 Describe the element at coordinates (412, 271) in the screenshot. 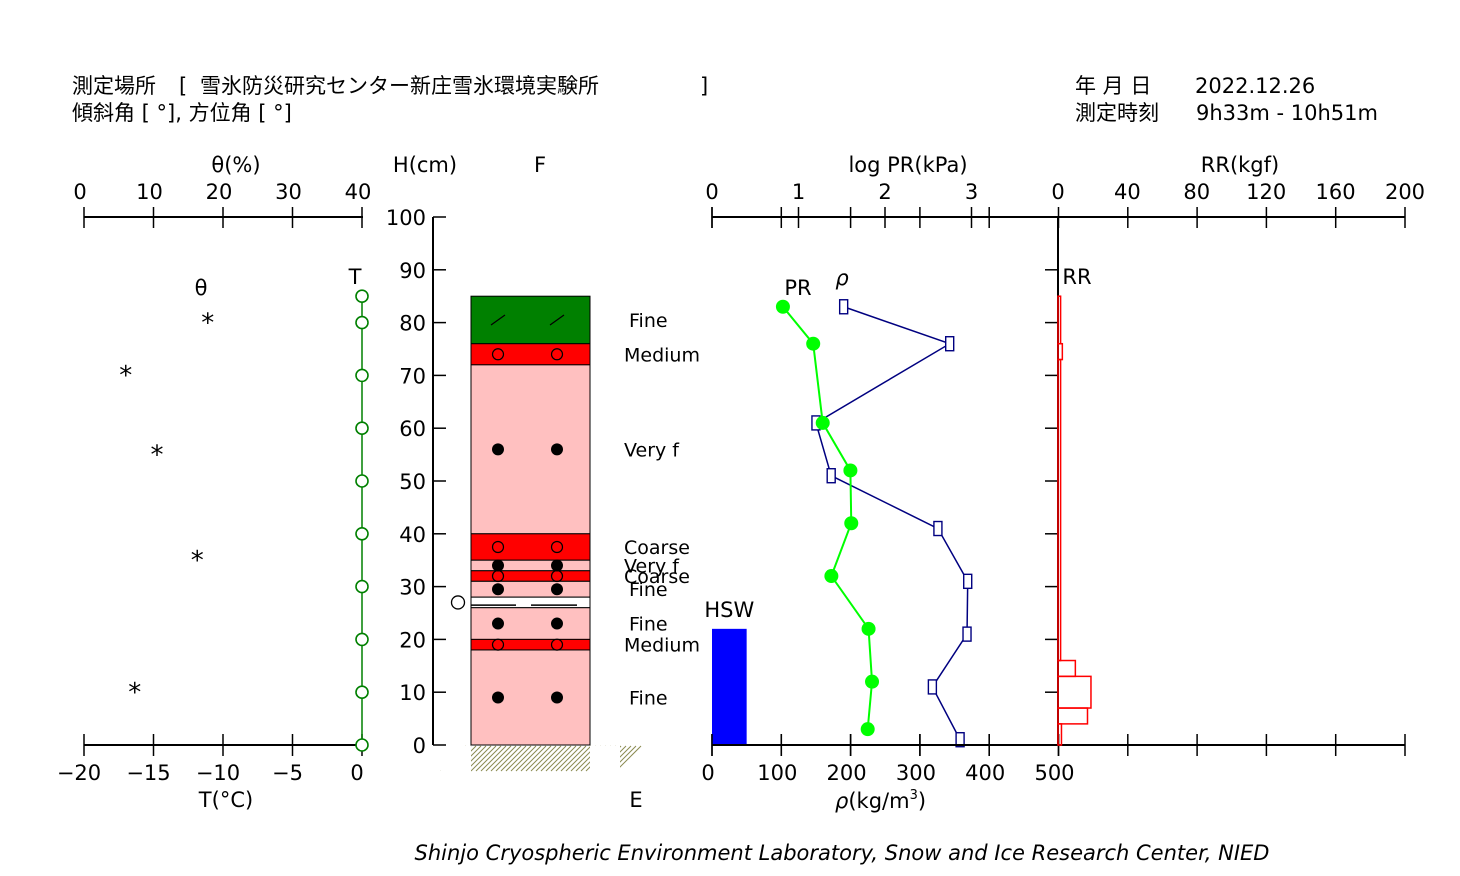

I see `height-tick-label: 90` at that location.